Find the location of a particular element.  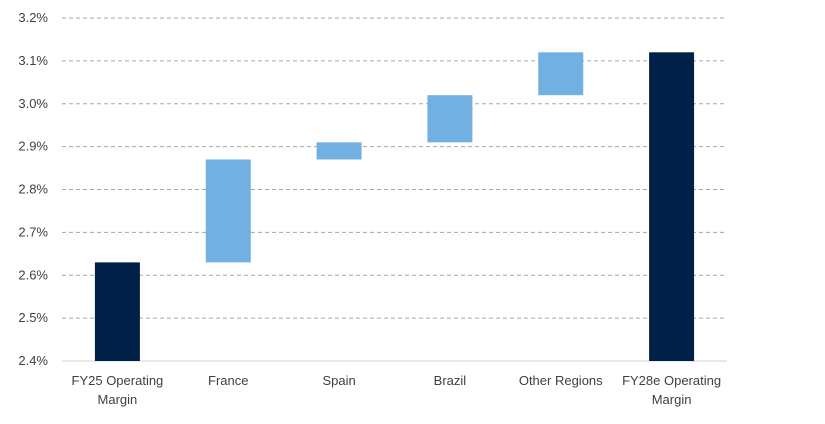

x-tick-label: FY28e Operating Margin is located at coordinates (671, 390).